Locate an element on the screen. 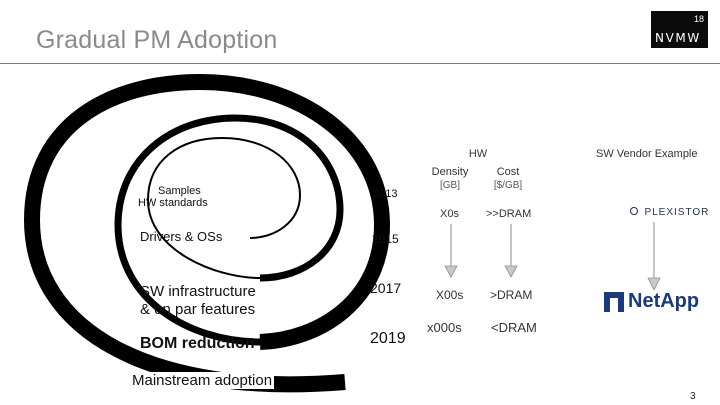  logo-word: NVMW is located at coordinates (678, 38).